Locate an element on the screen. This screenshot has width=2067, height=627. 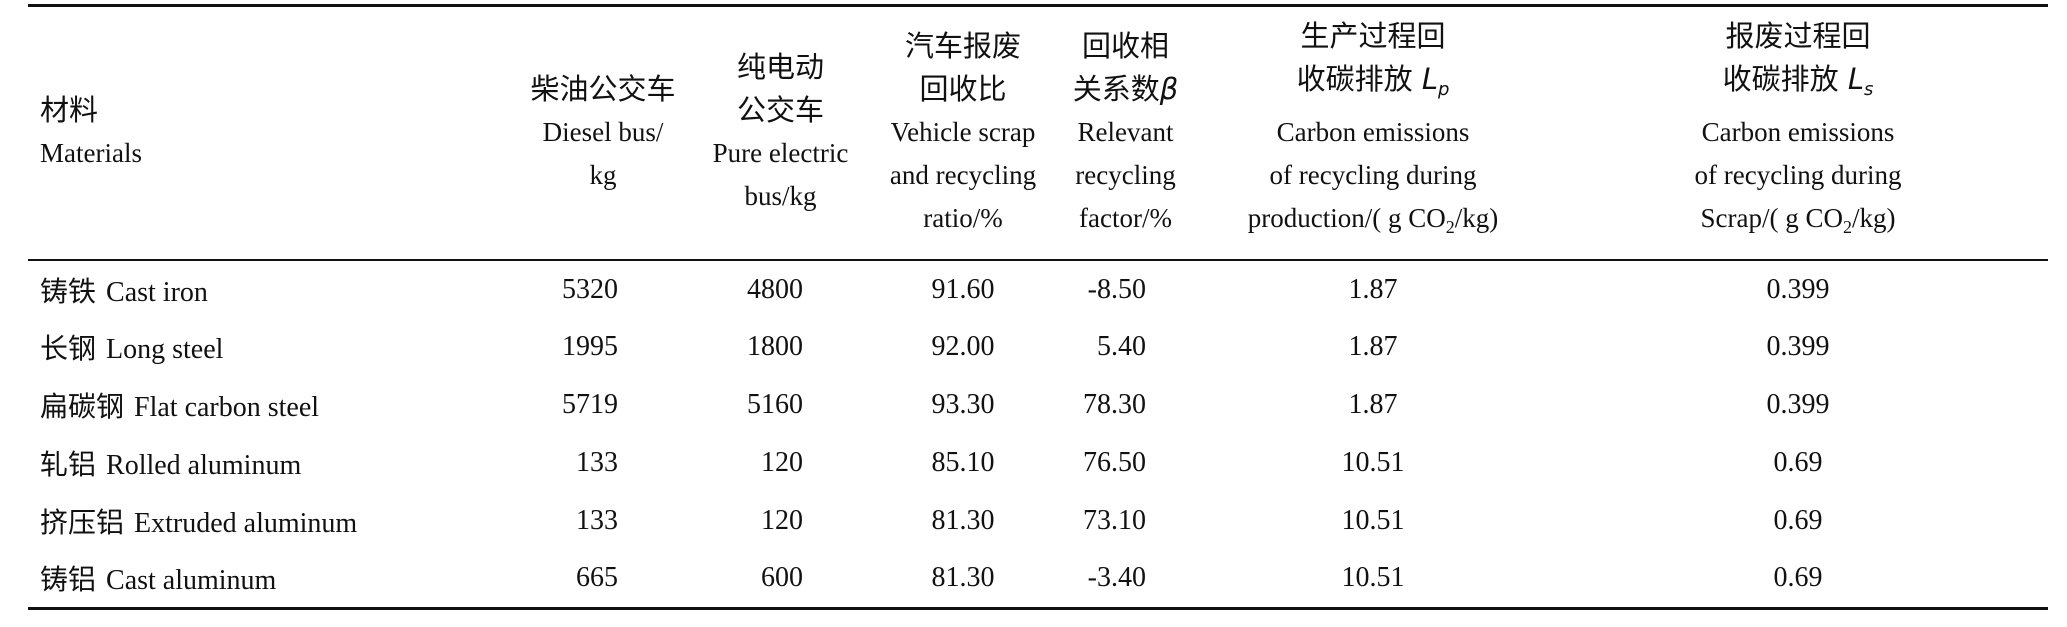
header-diesel-bus: 柴油公交车 Diesel bus/ kg is located at coordinates (603, 133).